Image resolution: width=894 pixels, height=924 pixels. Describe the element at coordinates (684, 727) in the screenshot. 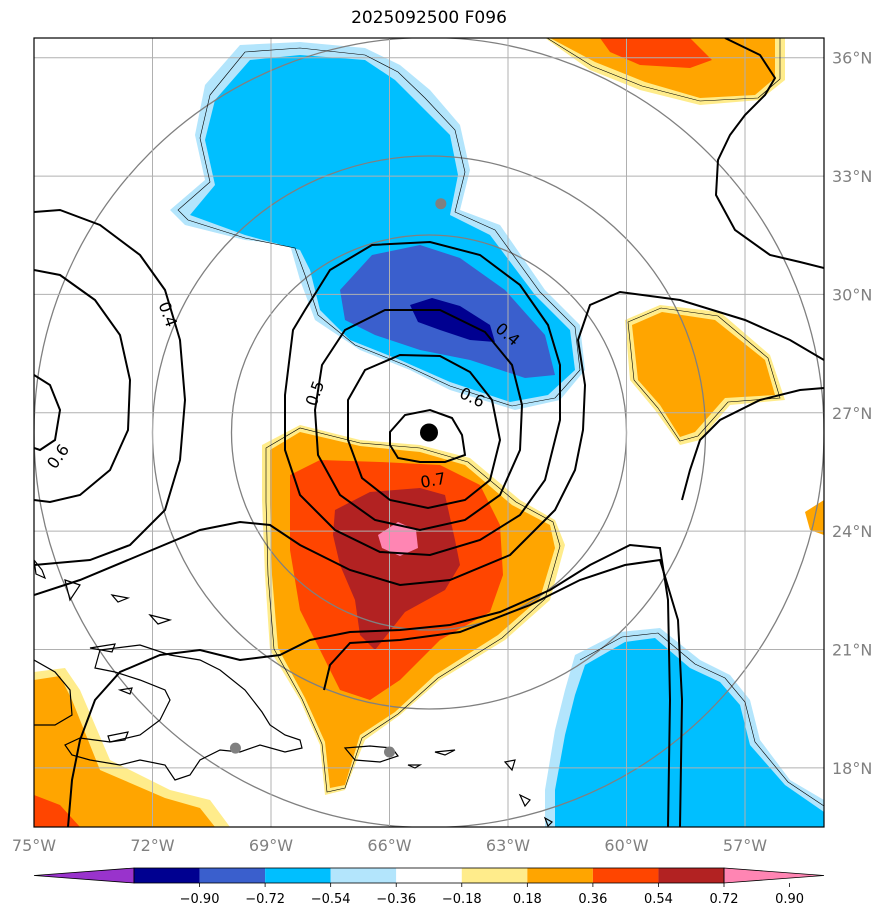

I see `negative-shading-se` at that location.